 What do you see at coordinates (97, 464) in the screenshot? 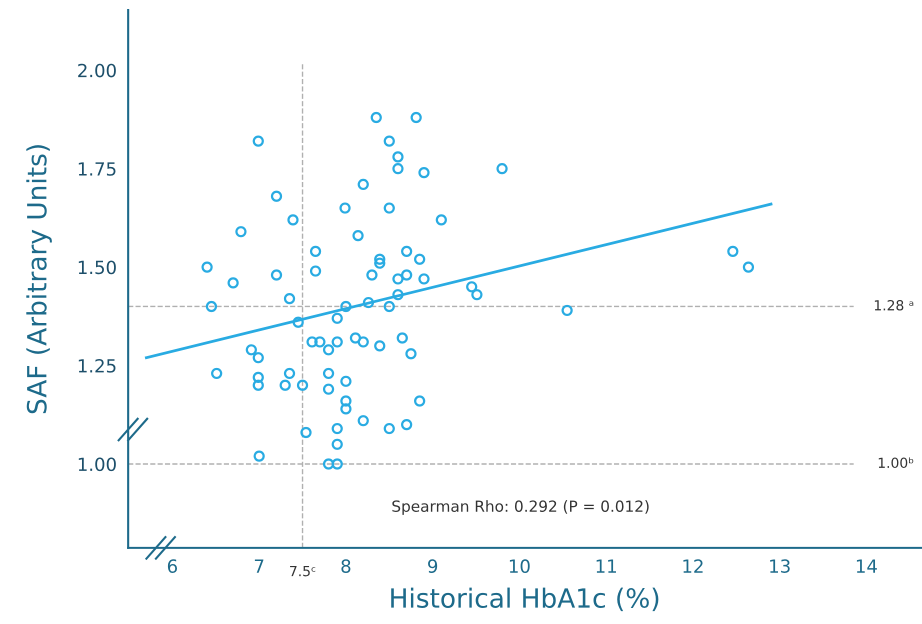
I see `y-tick-label: 1.00` at bounding box center [97, 464].